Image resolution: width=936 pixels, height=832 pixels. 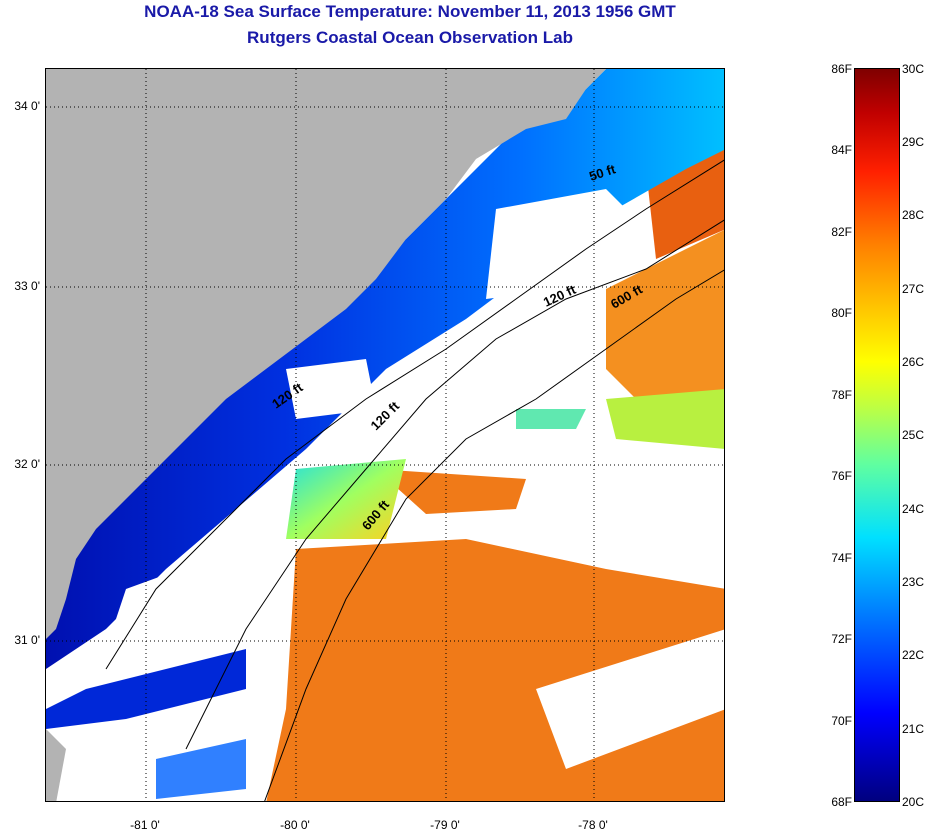 I want to click on colorbar-c-22: 22C, so click(x=913, y=655).